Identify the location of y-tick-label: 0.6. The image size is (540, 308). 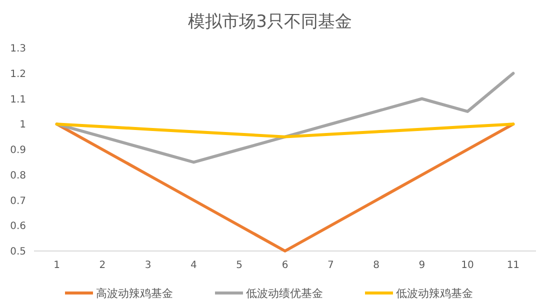
(18, 226).